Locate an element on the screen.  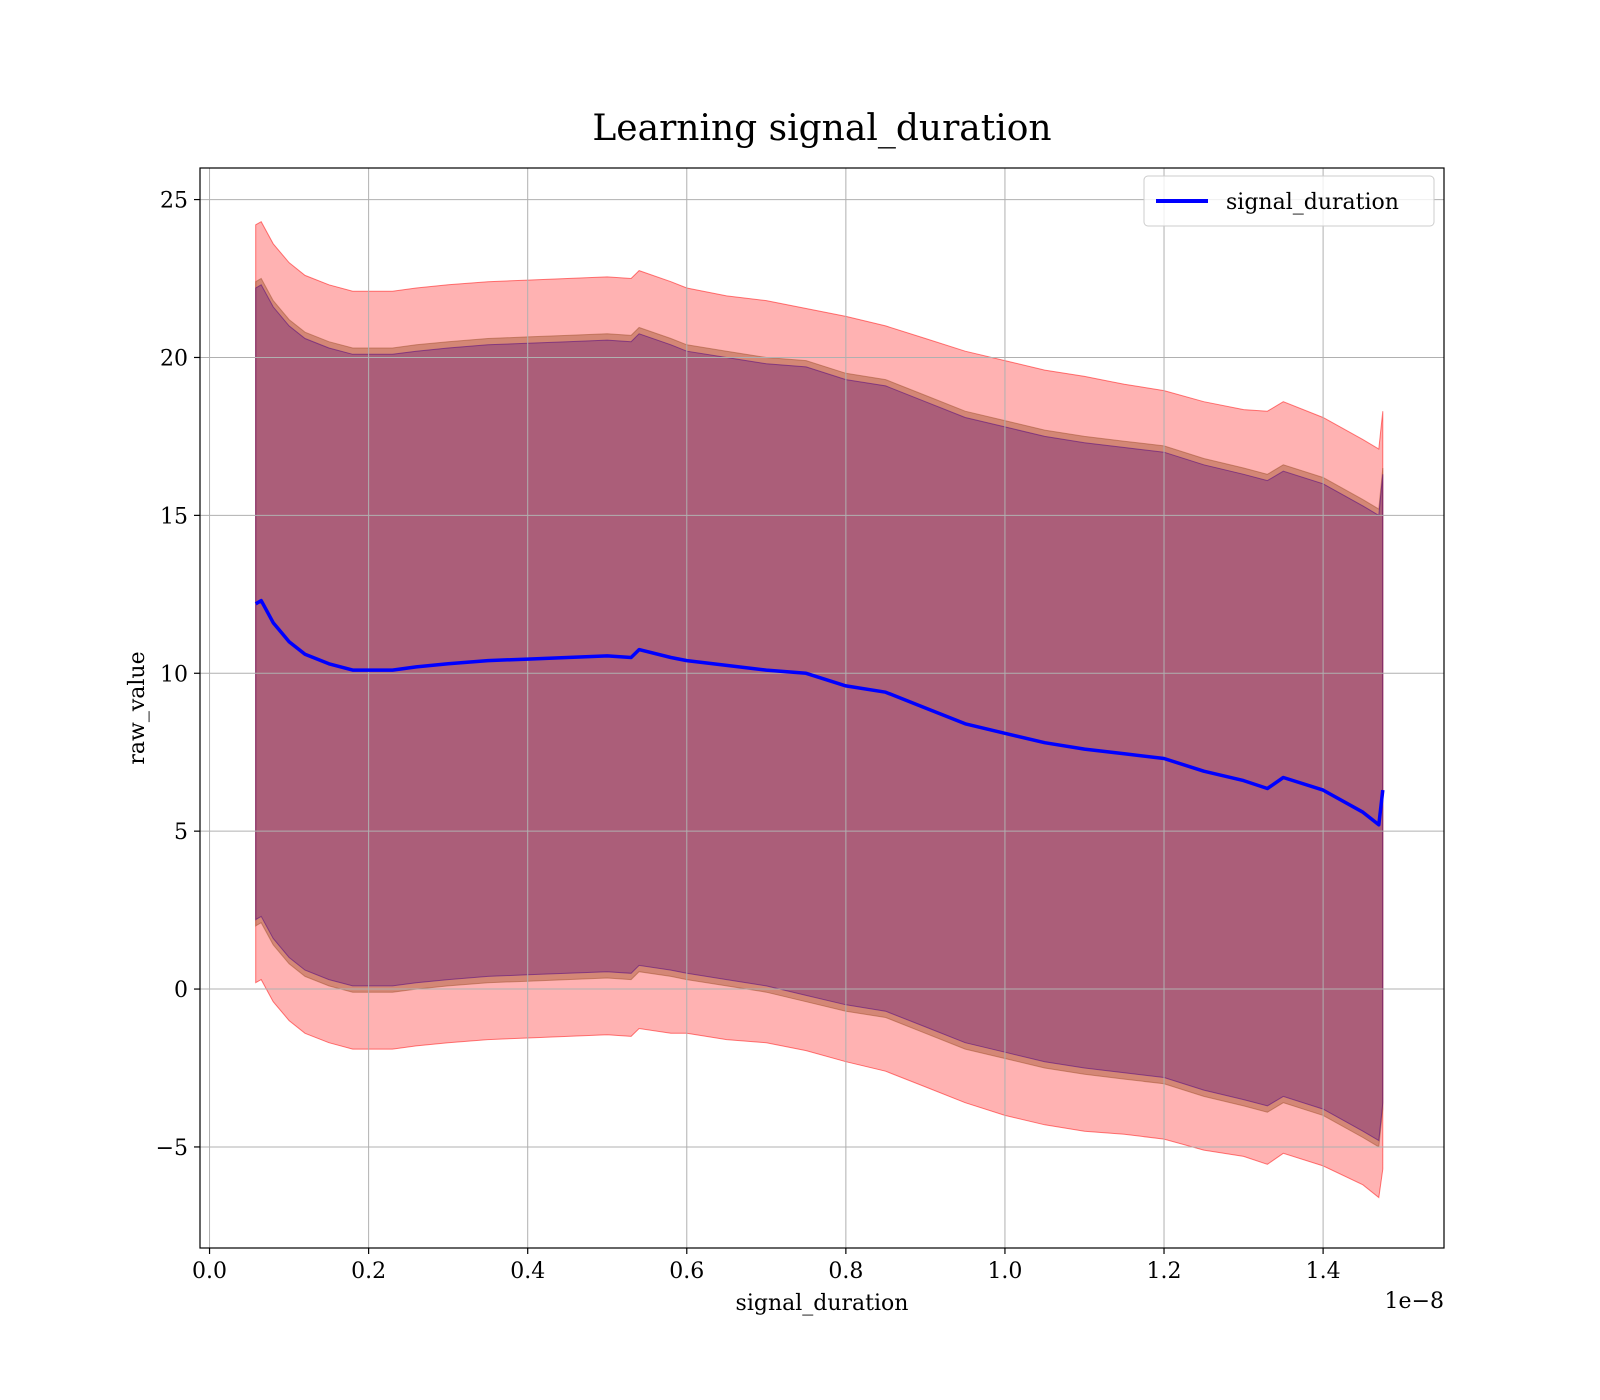
series-lines is located at coordinates (819, 712).